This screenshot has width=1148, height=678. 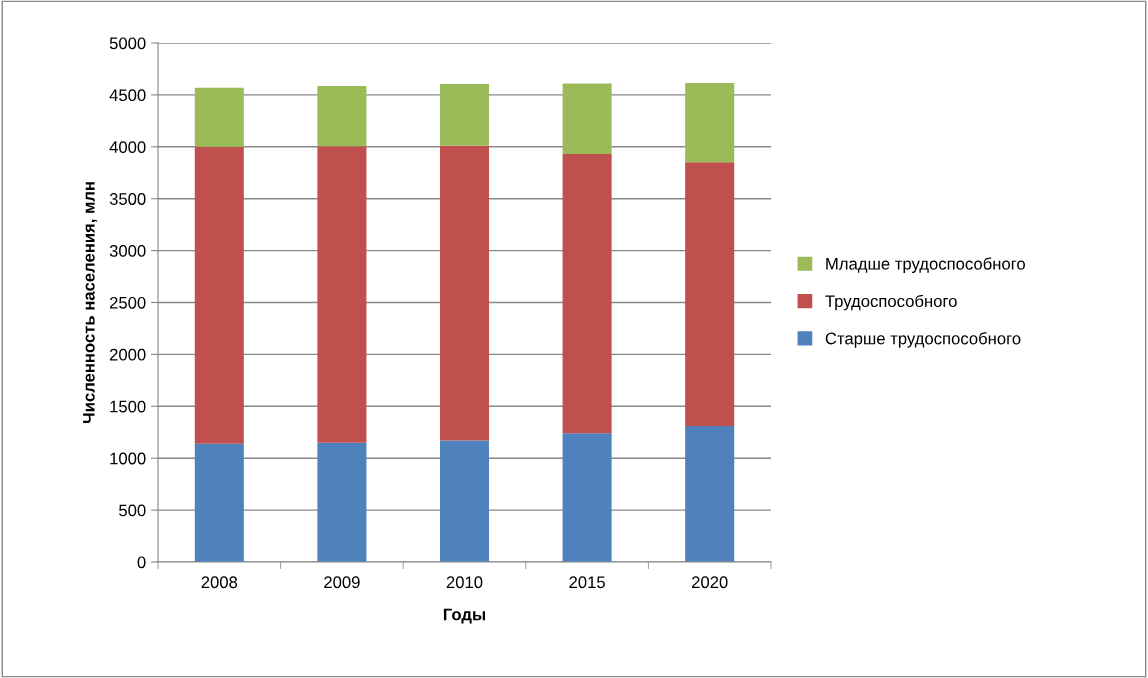 What do you see at coordinates (127, 302) in the screenshot?
I see `y-tick-label: 2500` at bounding box center [127, 302].